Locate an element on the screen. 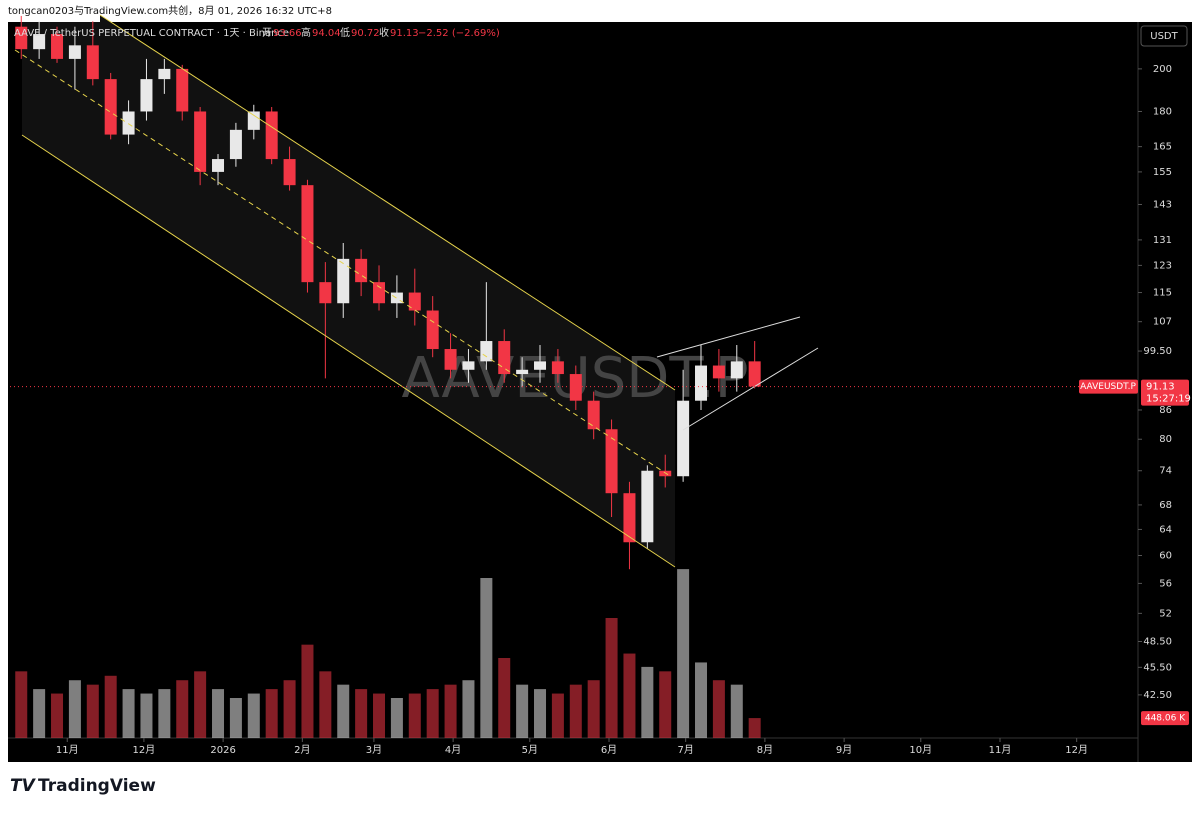 This screenshot has height=814, width=1200. x-tick-label: 5月 is located at coordinates (530, 750).